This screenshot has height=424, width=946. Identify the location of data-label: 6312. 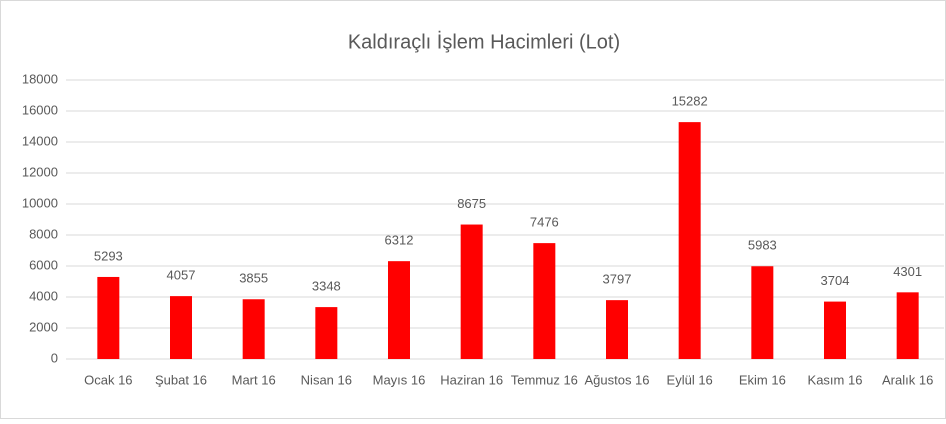
(399, 240).